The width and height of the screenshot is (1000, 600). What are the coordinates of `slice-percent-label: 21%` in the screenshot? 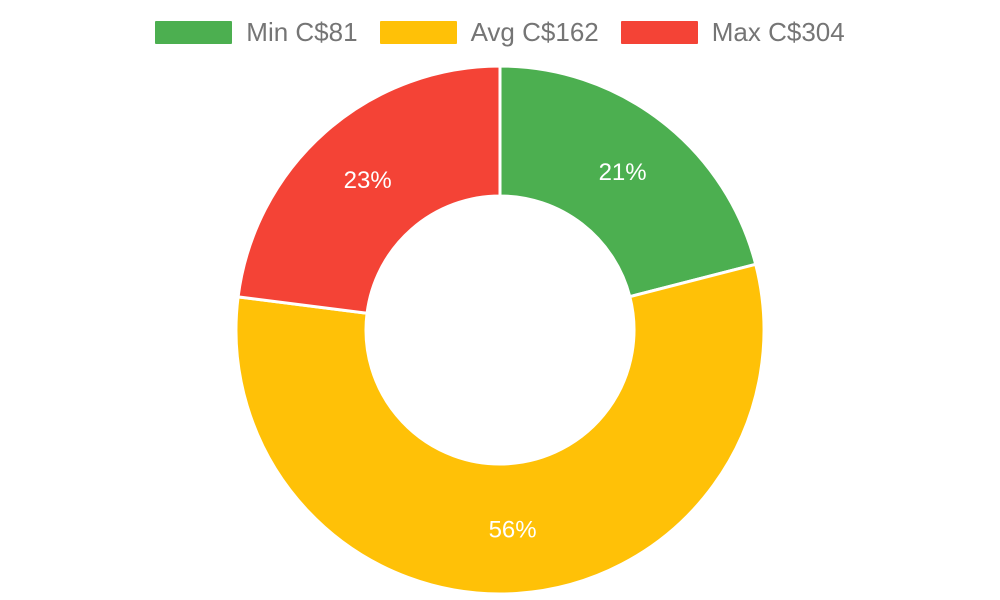 It's located at (623, 172).